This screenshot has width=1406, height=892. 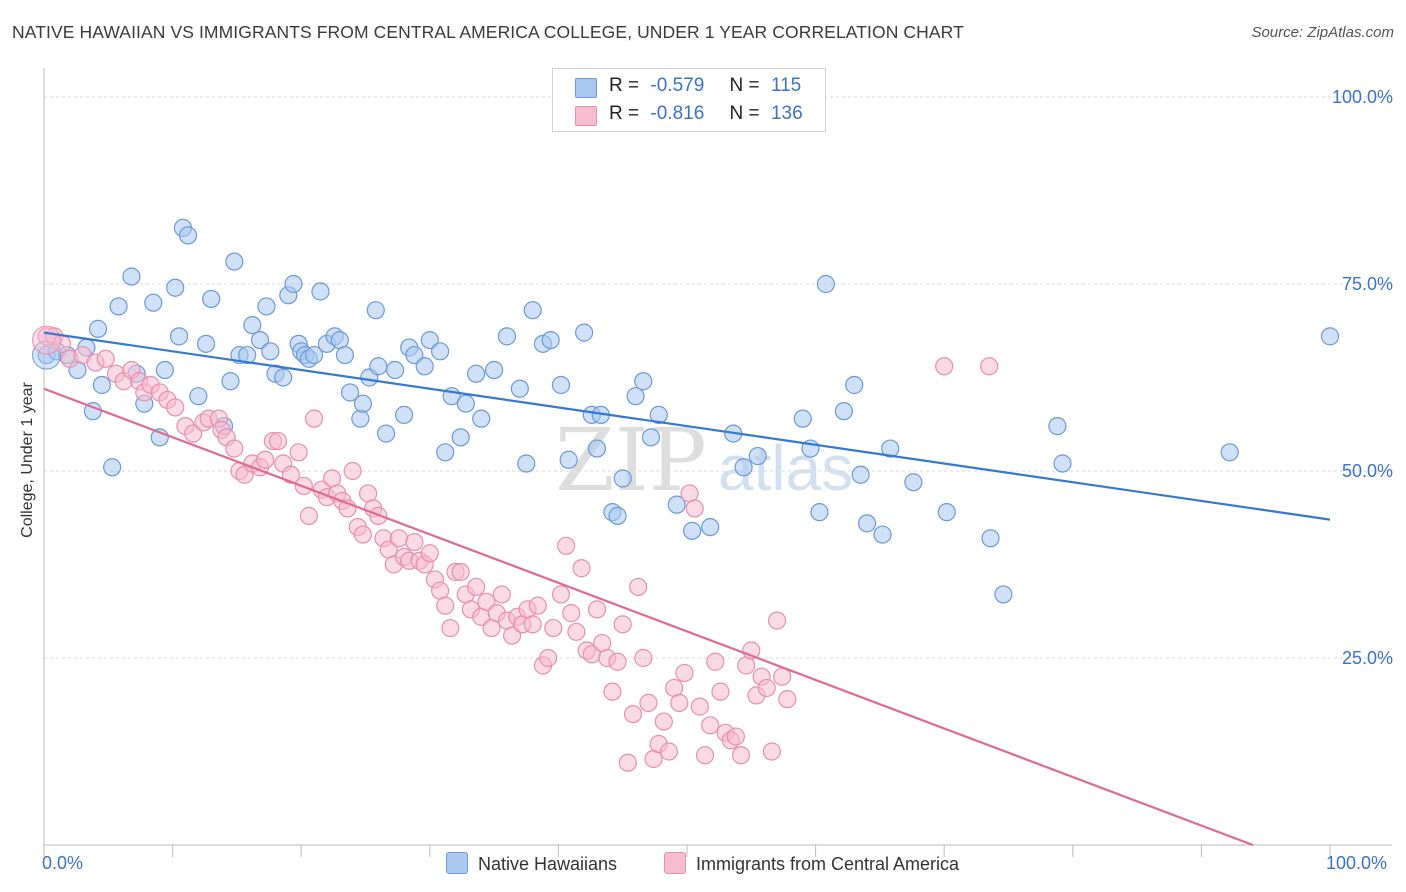 I want to click on legend-n-label: N =, so click(x=744, y=113).